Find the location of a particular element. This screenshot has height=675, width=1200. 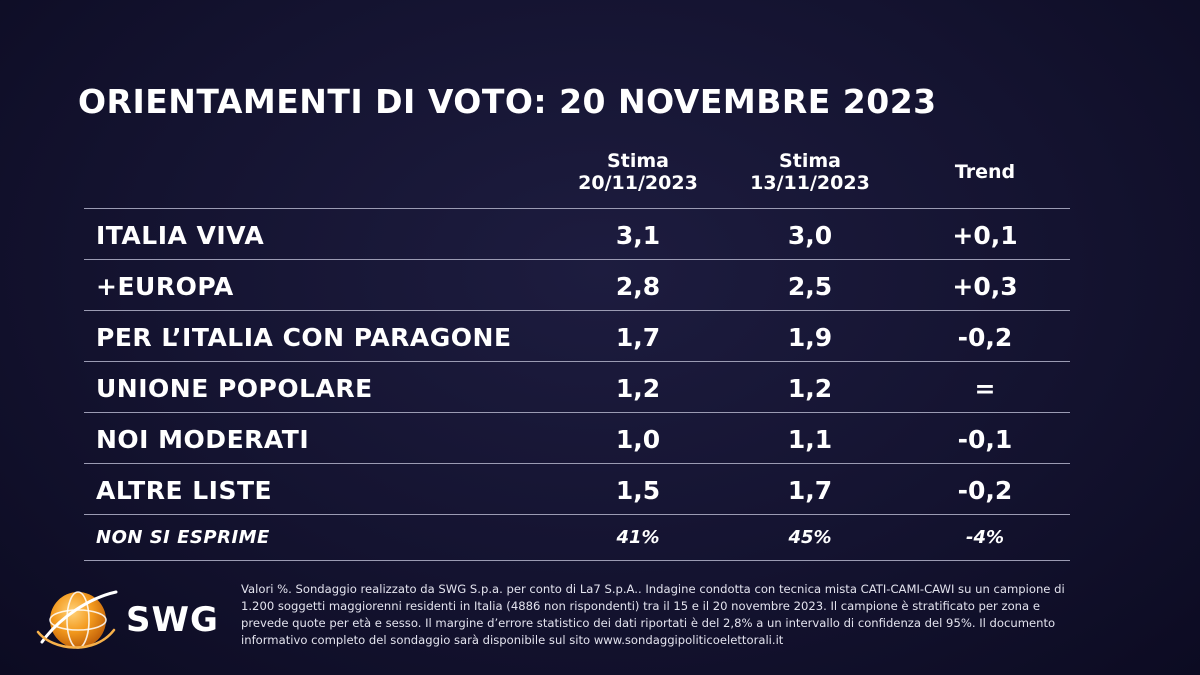

column-header-estimate-previous: Stima 13/11/2023 is located at coordinates (810, 172).